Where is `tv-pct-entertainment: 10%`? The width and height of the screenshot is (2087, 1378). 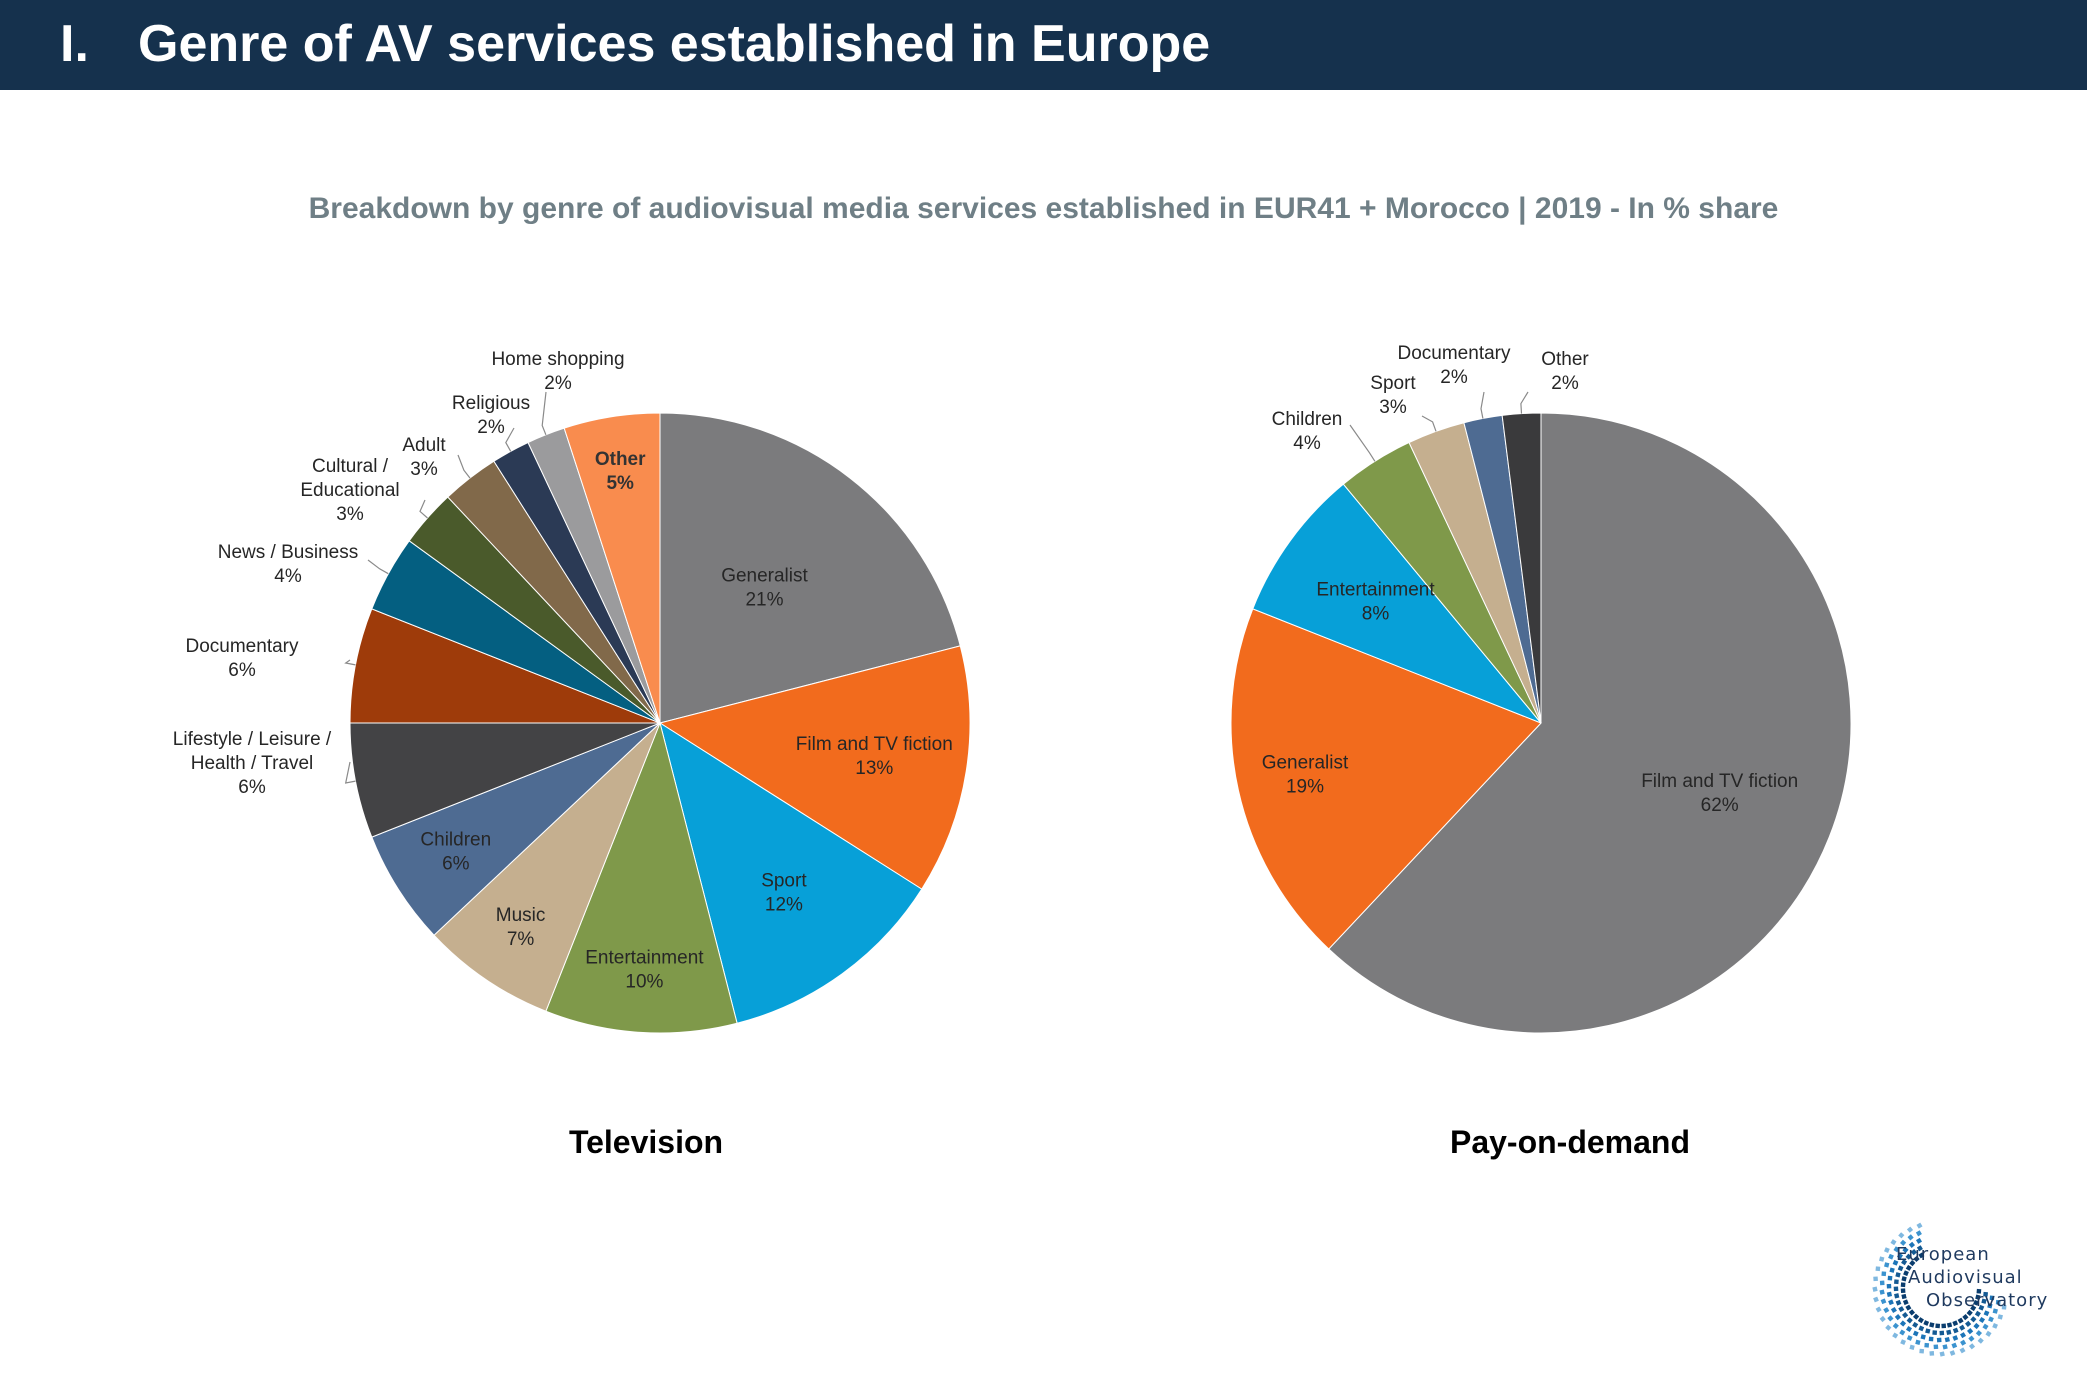
tv-pct-entertainment: 10% is located at coordinates (644, 982).